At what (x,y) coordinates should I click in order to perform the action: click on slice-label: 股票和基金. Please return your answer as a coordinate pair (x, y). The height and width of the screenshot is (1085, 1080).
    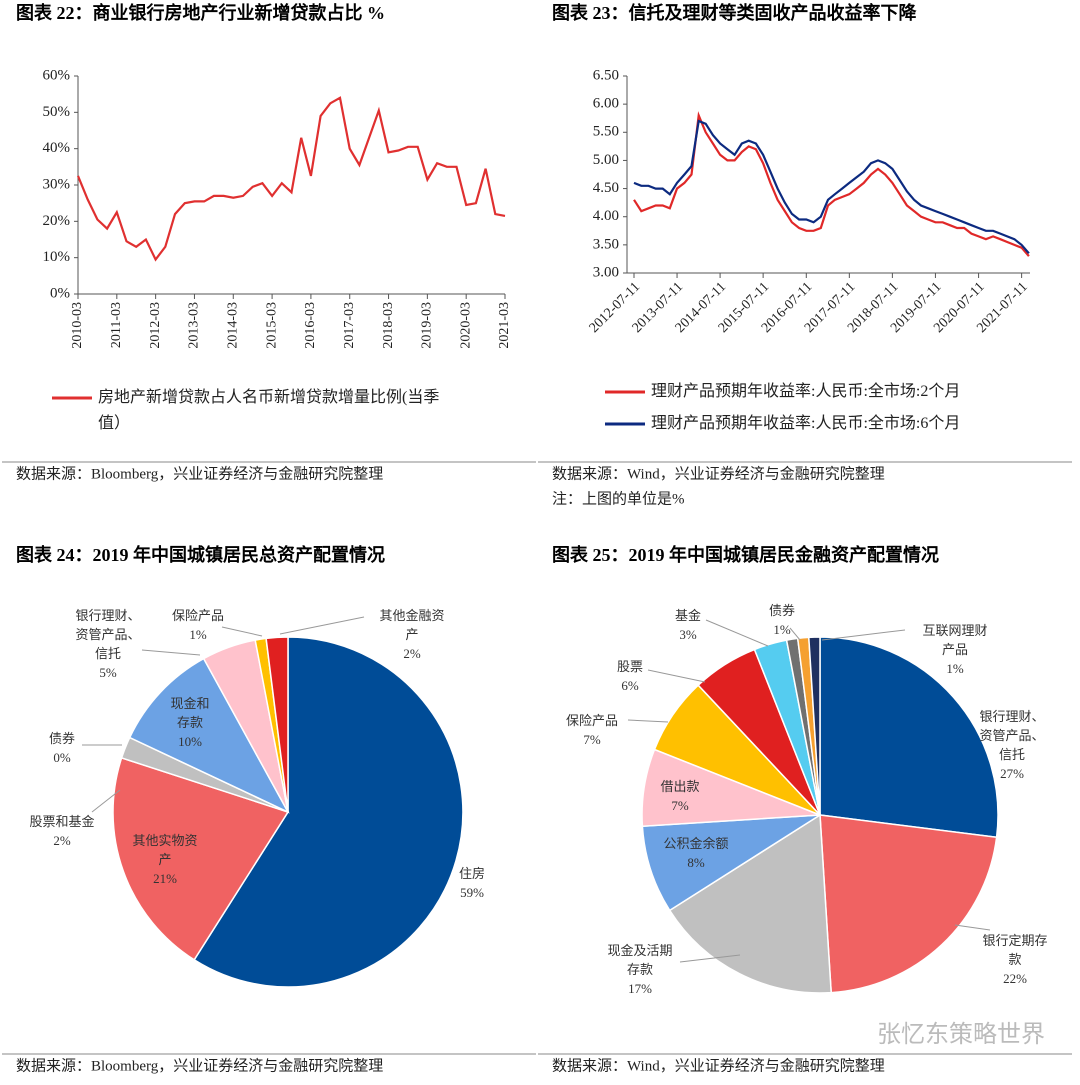
    Looking at the image, I should click on (61, 821).